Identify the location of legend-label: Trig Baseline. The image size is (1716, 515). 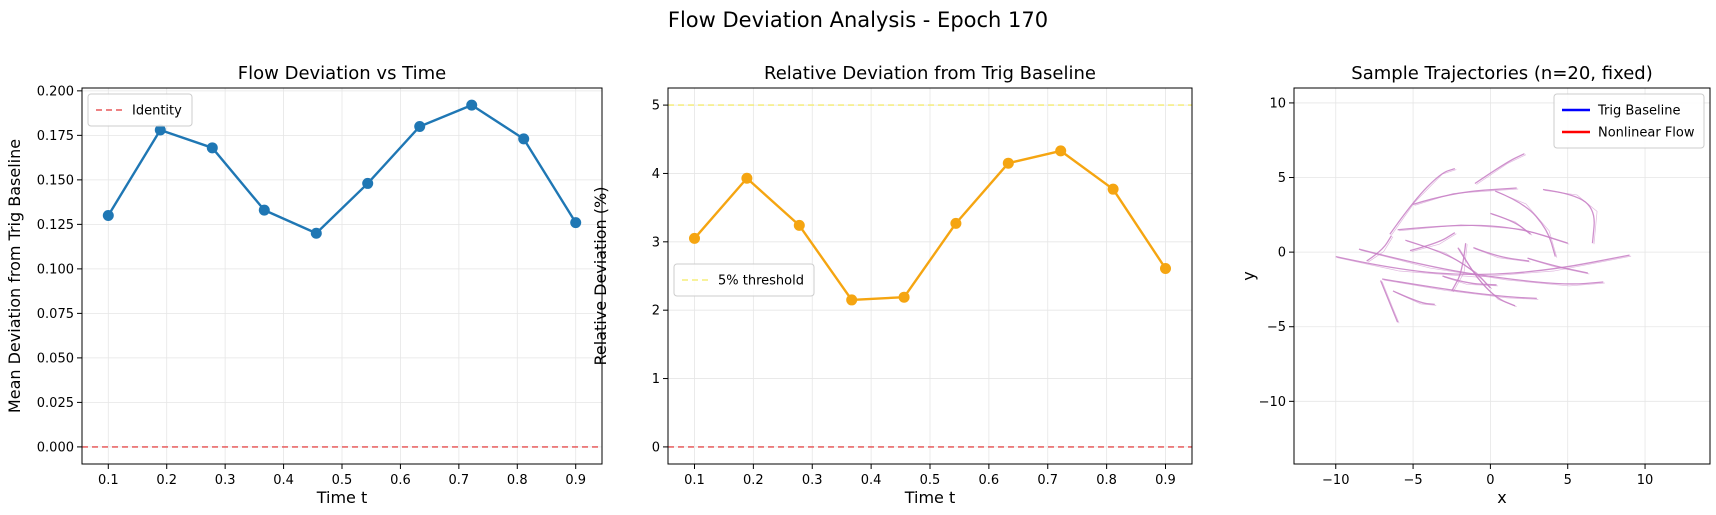
(1639, 111).